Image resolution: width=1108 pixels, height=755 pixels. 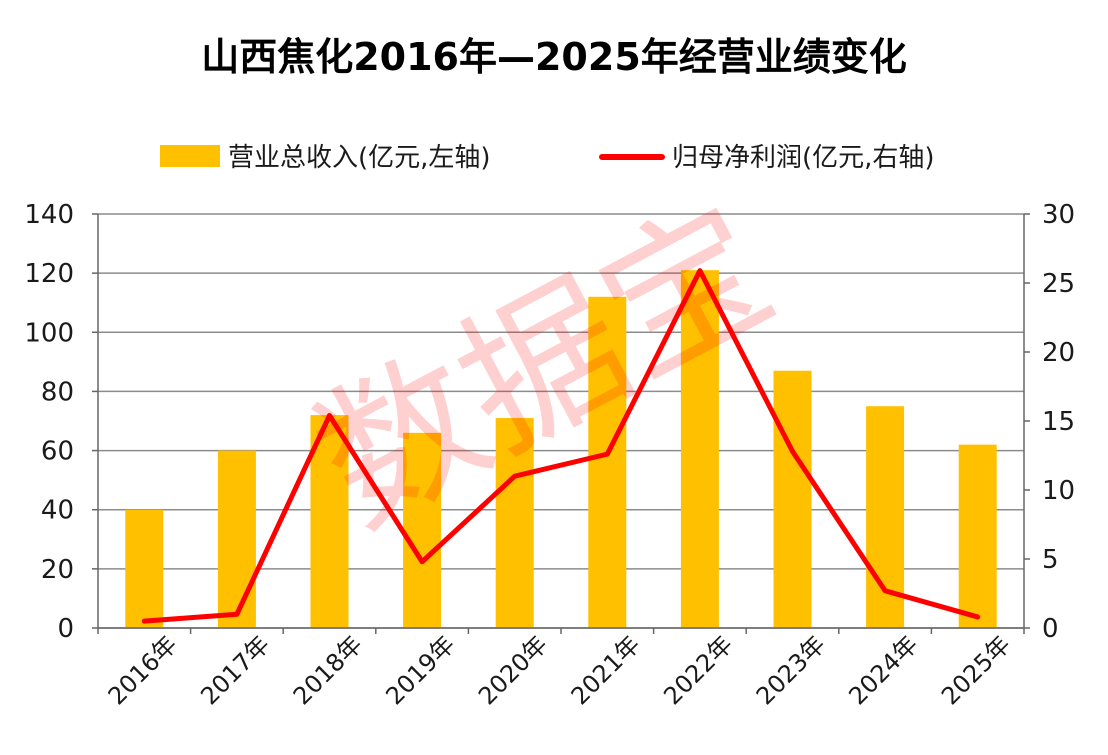 I want to click on x-axis-label-2019年: 2019年, so click(x=420, y=670).